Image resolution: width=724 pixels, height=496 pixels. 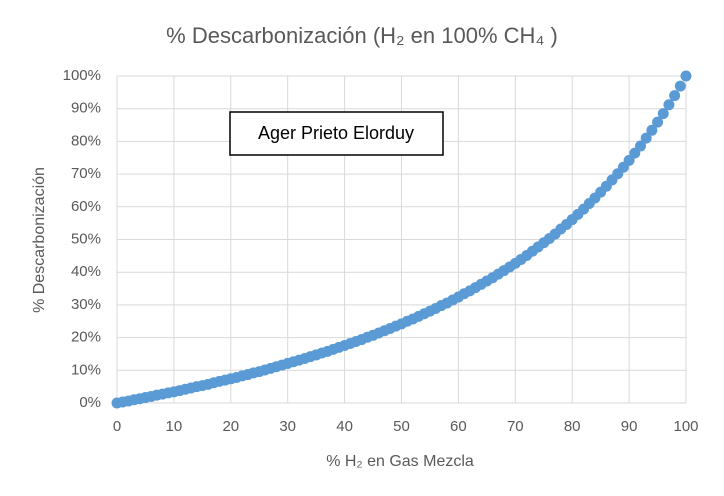 I want to click on y-tick-label: 50%, so click(x=86, y=238).